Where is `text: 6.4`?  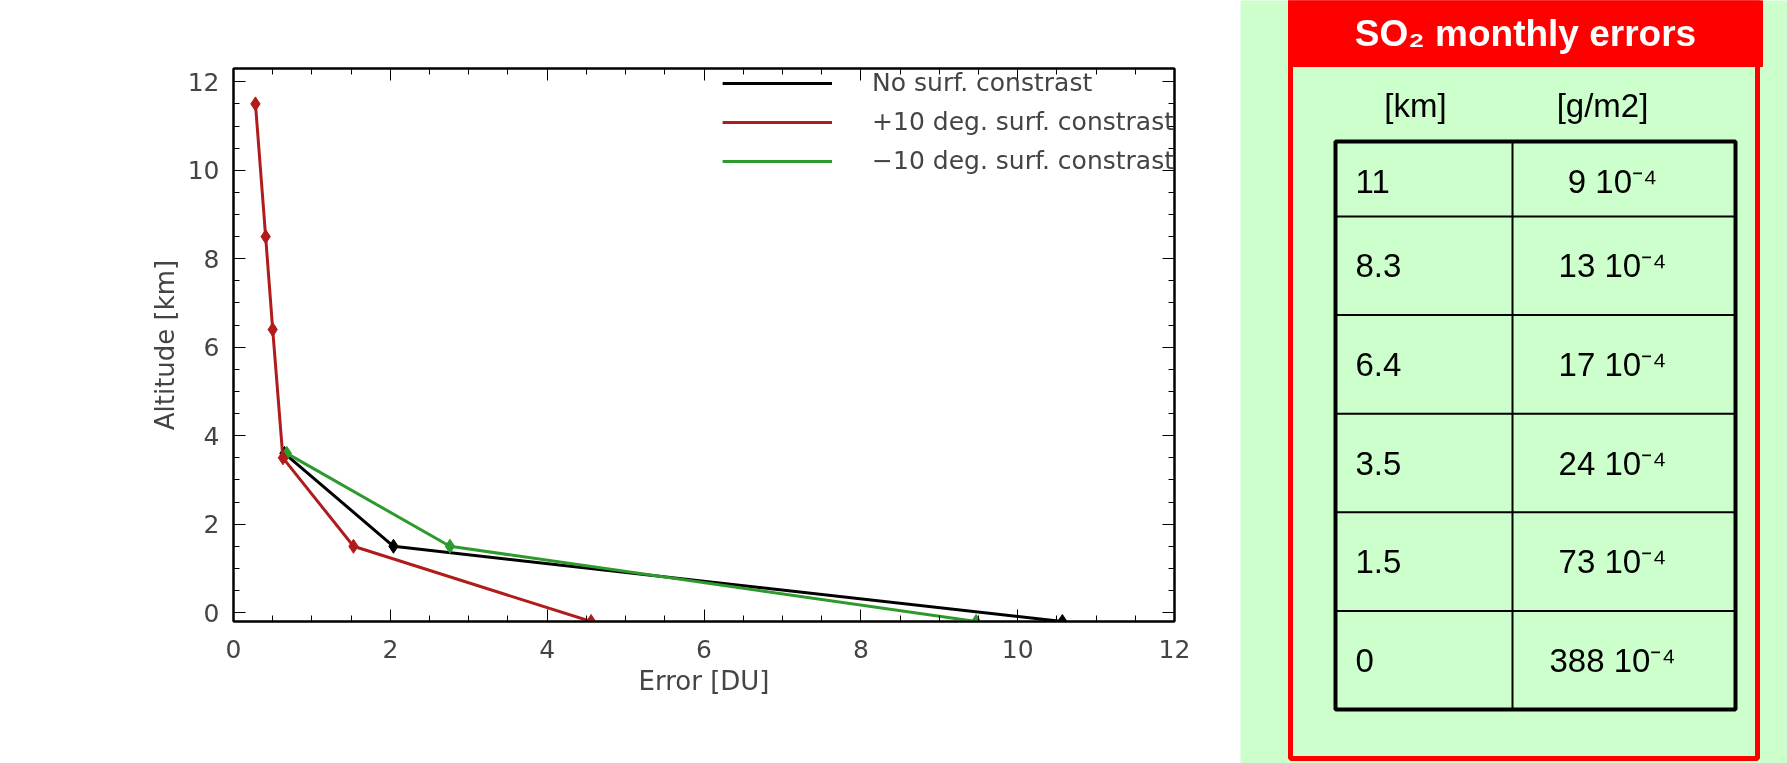
text: 6.4 is located at coordinates (1378, 364).